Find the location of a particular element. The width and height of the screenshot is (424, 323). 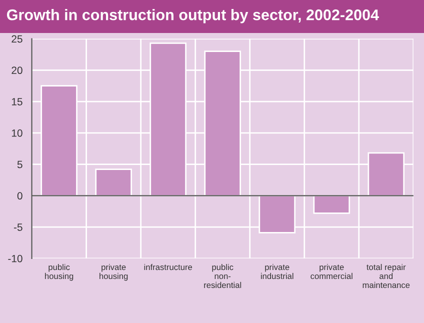

y-tick-label: 20 is located at coordinates (17, 70).